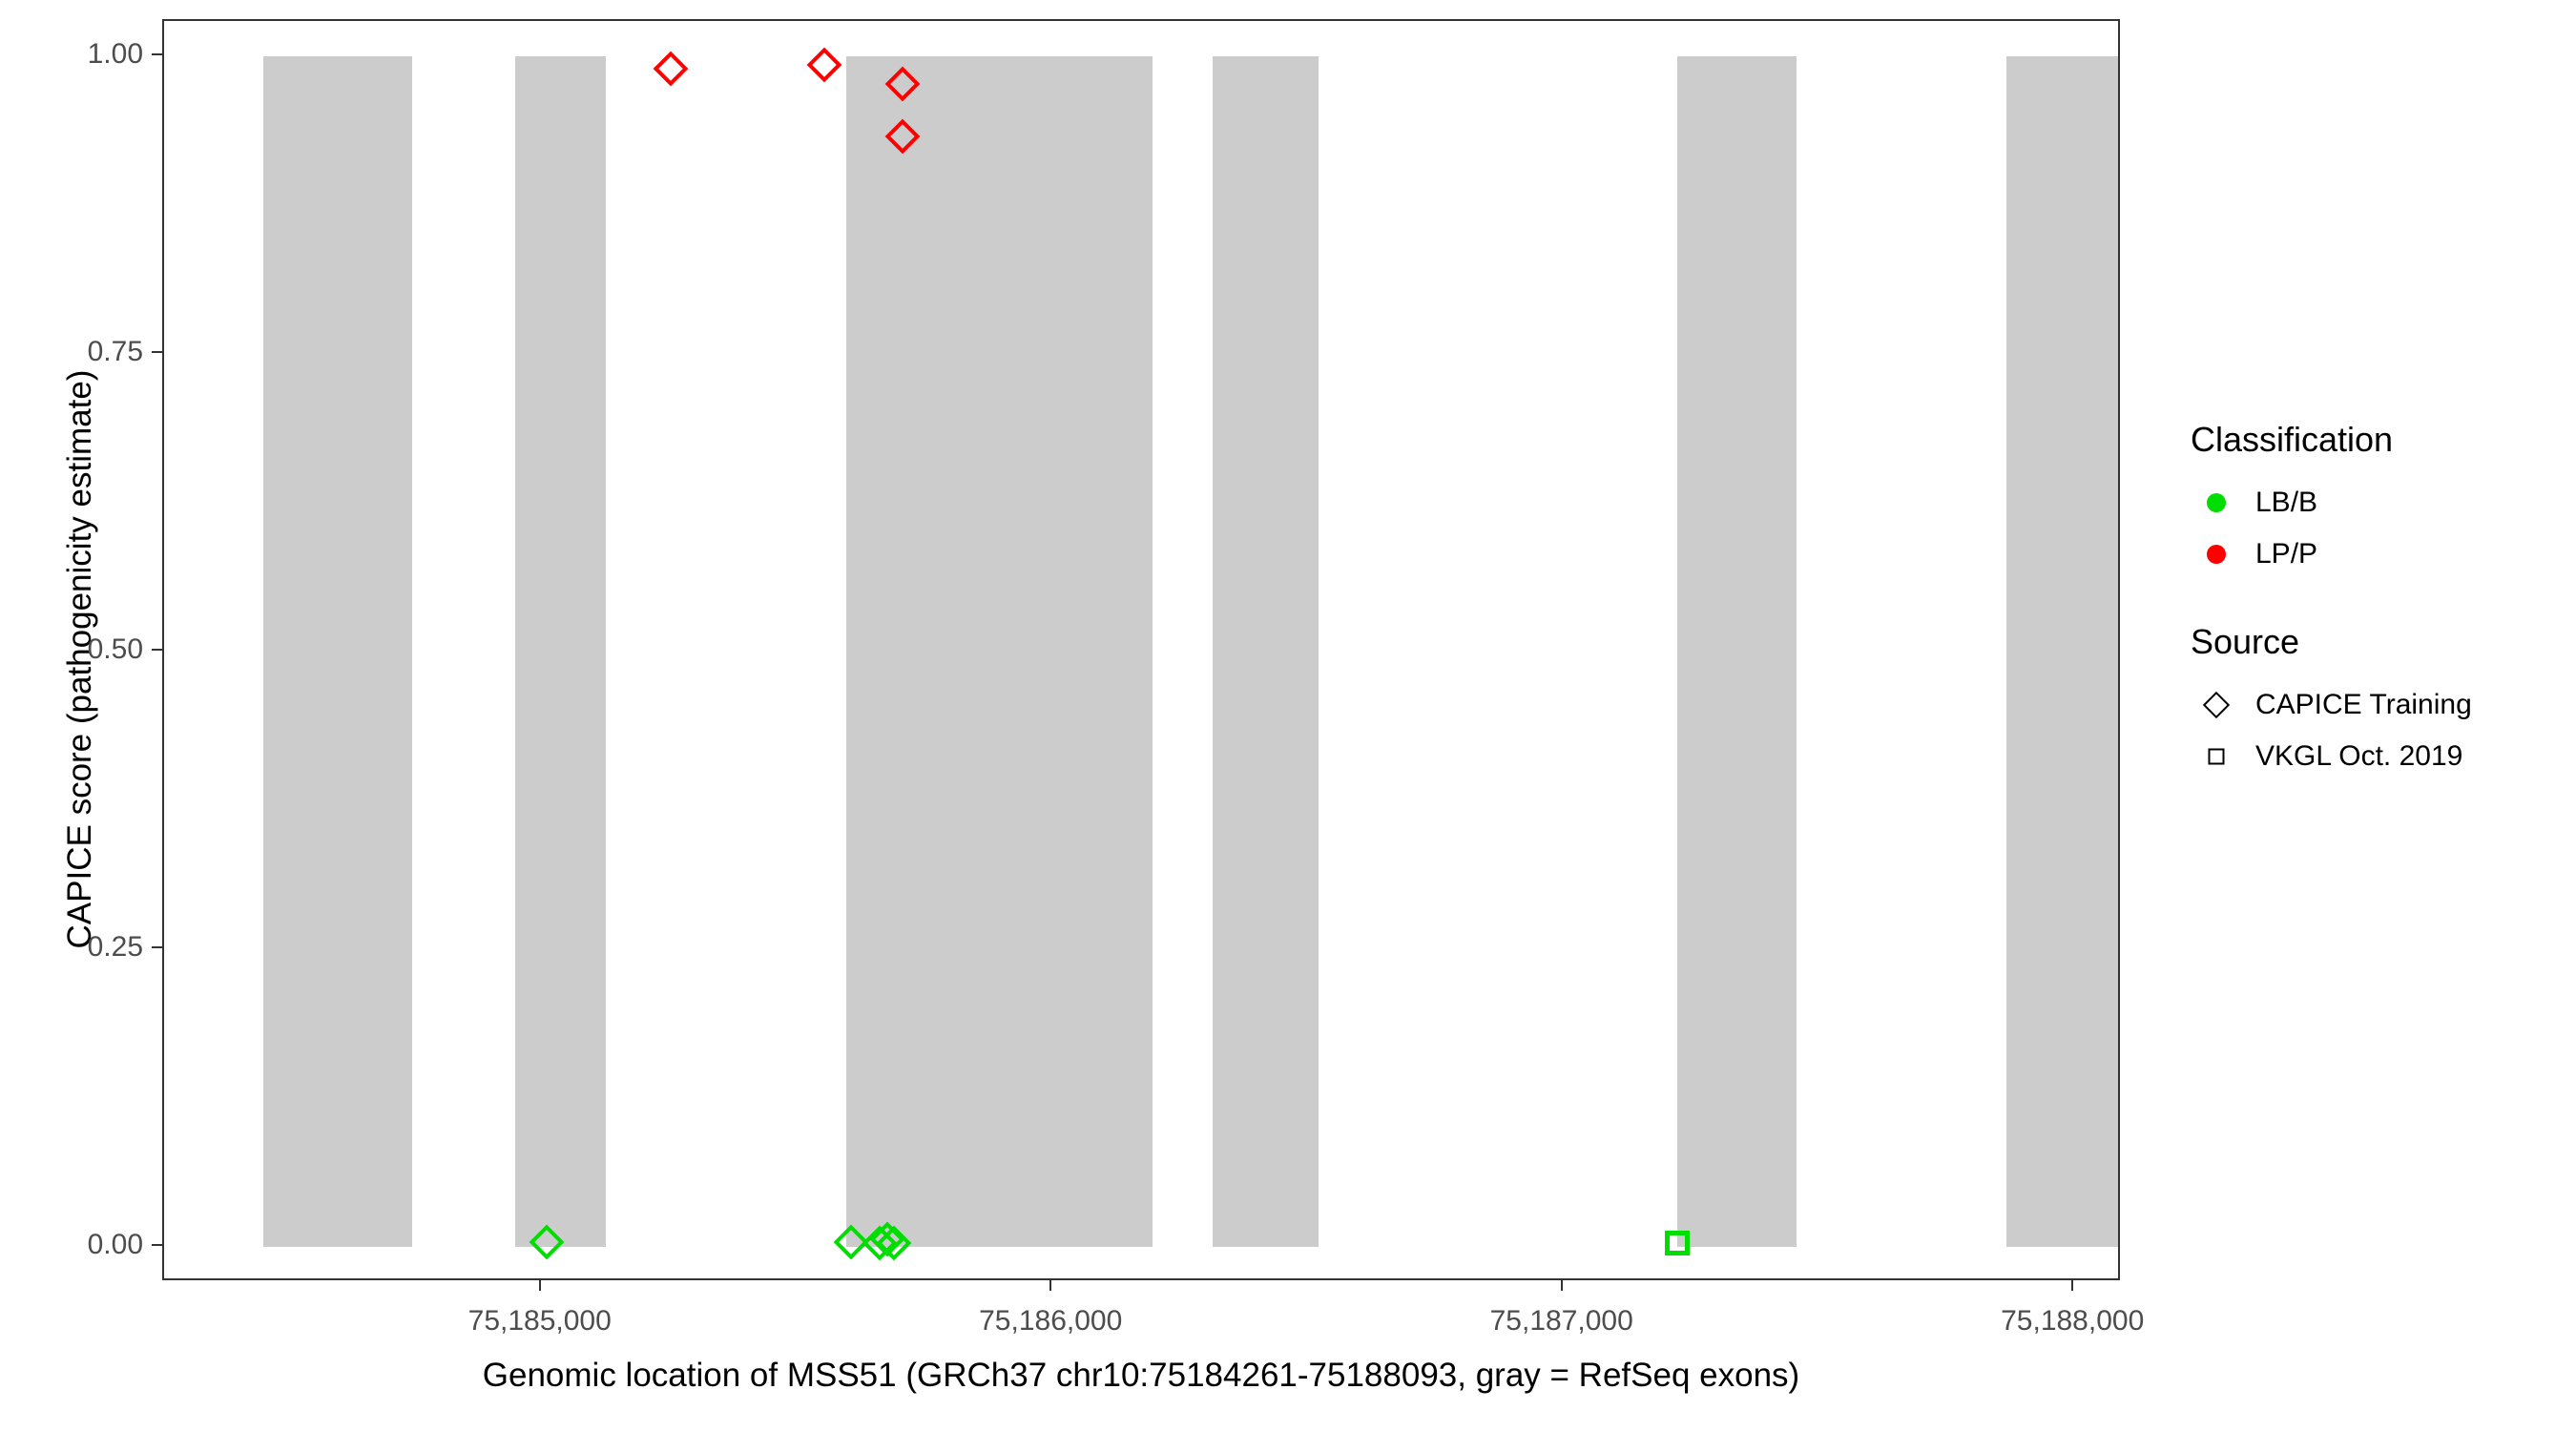 The image size is (2576, 1431). What do you see at coordinates (2216, 705) in the screenshot?
I see `diamond-marker-icon` at bounding box center [2216, 705].